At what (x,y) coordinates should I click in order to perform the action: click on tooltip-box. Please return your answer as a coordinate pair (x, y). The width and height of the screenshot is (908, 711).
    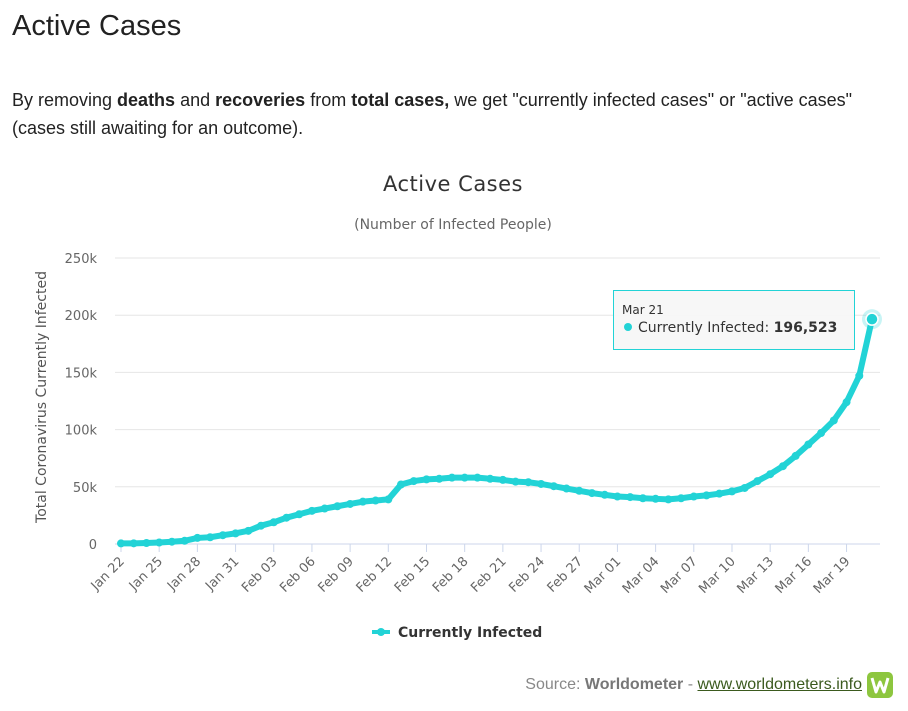
    Looking at the image, I should click on (734, 320).